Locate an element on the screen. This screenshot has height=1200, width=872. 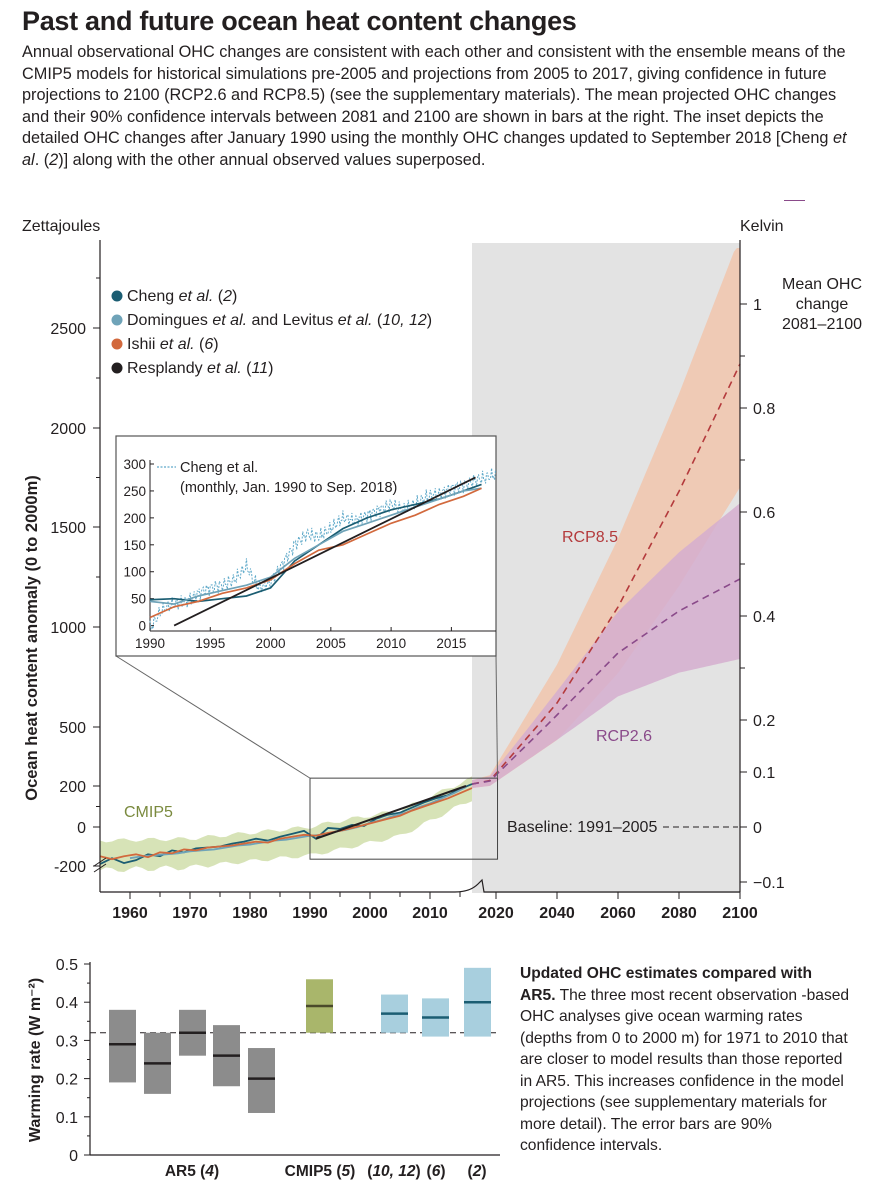
mean-ohc-title-line: 2081–2100 is located at coordinates (822, 324).